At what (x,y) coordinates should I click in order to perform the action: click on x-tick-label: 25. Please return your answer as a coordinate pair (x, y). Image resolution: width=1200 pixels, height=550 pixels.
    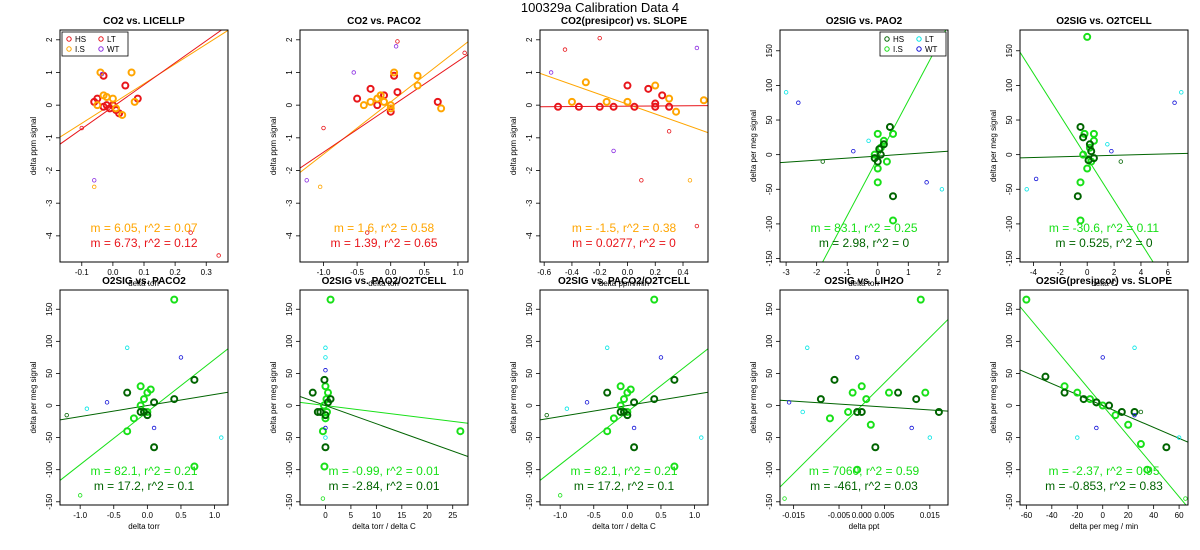
    Looking at the image, I should click on (452, 515).